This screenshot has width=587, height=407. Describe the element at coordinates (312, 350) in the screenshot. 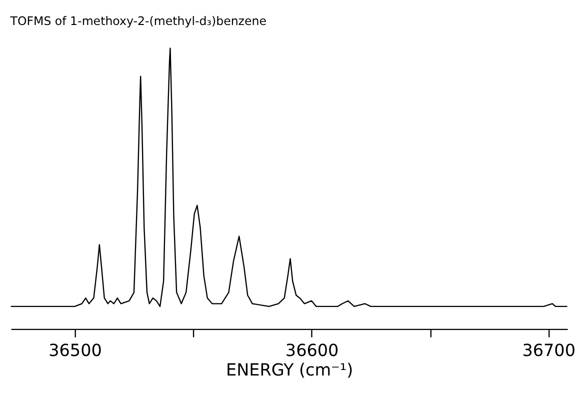

I see `x-tick-label: 36600` at that location.